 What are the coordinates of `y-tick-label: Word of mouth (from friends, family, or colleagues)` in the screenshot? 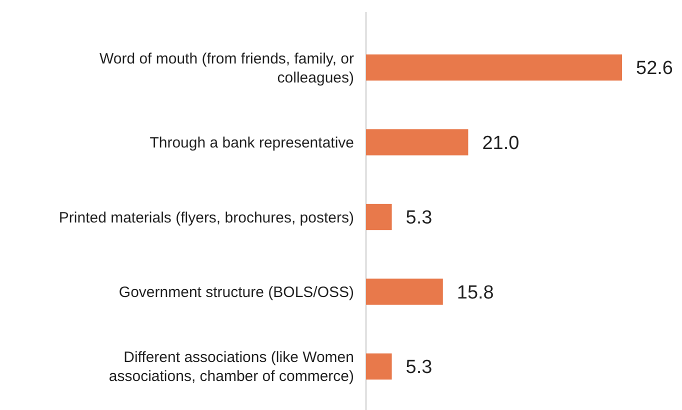 It's located at (226, 68).